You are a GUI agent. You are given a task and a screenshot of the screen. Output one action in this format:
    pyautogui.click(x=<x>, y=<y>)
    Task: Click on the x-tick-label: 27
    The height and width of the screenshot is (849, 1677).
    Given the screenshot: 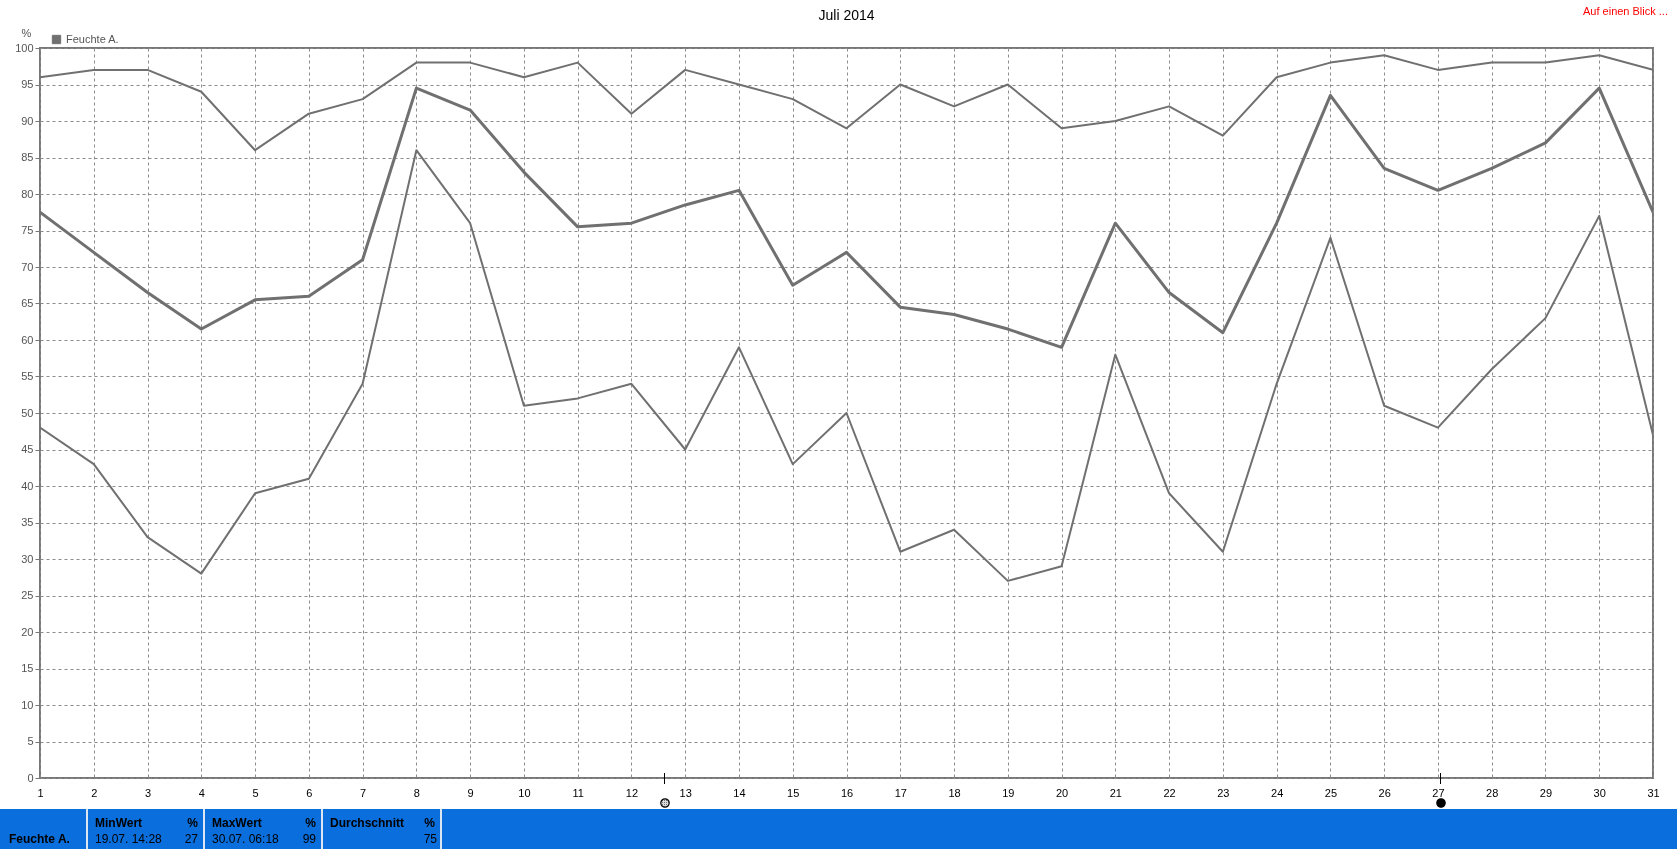 What is the action you would take?
    pyautogui.click(x=1438, y=792)
    